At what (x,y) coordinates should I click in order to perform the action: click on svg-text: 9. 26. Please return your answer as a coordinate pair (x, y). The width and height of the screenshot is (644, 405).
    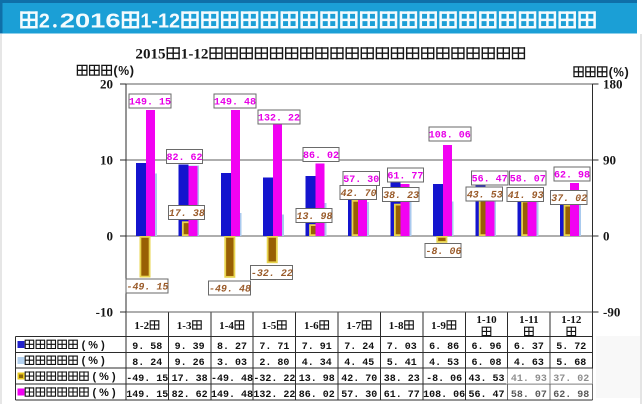
    Looking at the image, I should click on (190, 363).